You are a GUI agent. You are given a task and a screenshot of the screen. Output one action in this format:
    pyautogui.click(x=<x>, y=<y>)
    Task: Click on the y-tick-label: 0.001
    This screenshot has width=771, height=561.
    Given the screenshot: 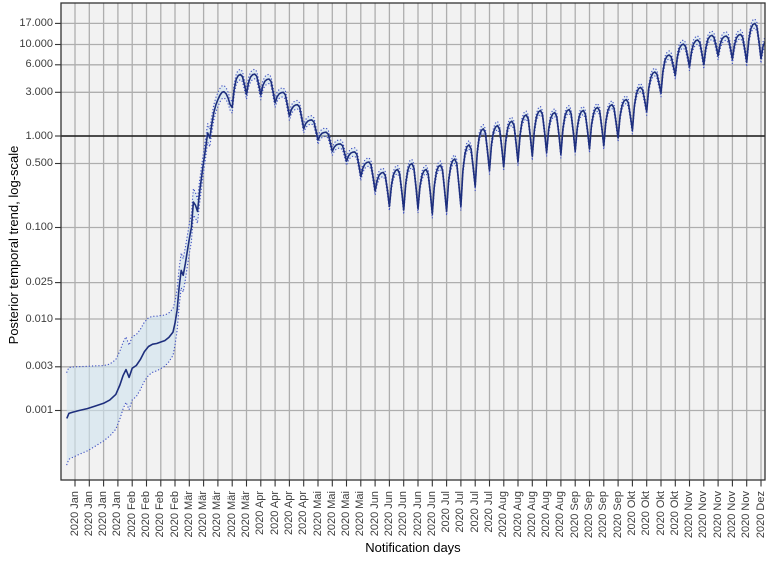 What is the action you would take?
    pyautogui.click(x=39, y=410)
    